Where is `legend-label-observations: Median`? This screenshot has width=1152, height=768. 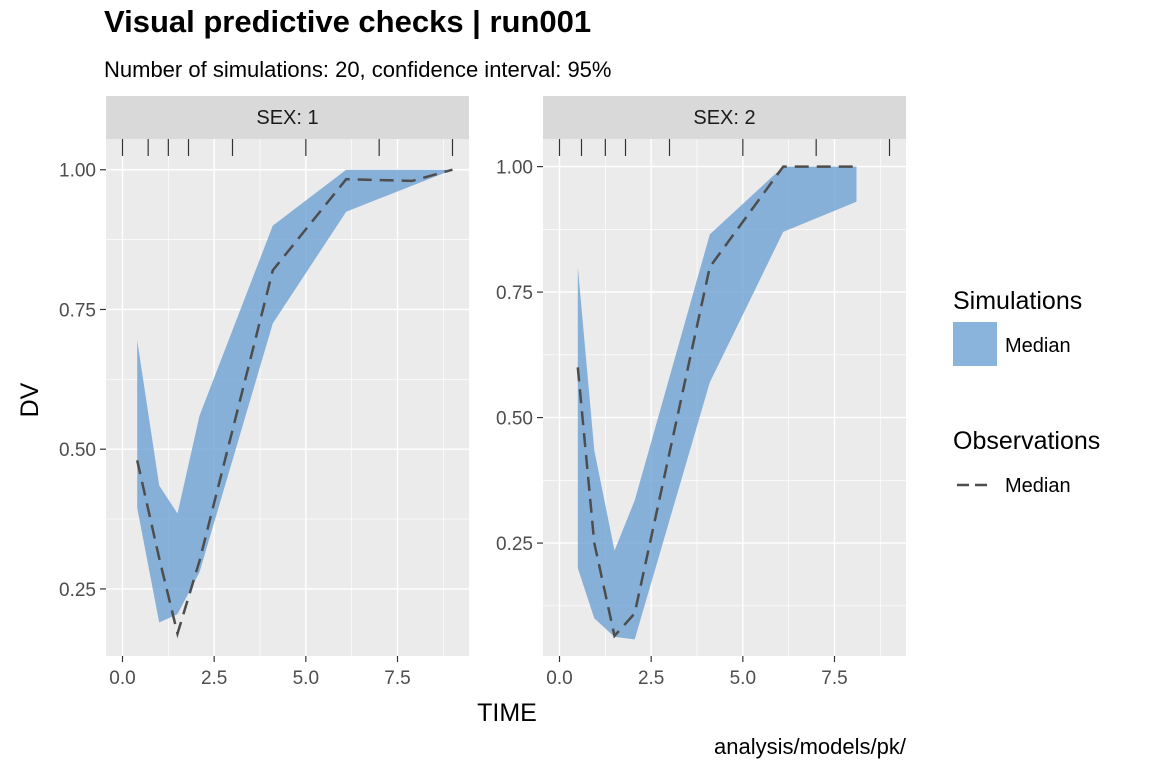 legend-label-observations: Median is located at coordinates (1038, 486).